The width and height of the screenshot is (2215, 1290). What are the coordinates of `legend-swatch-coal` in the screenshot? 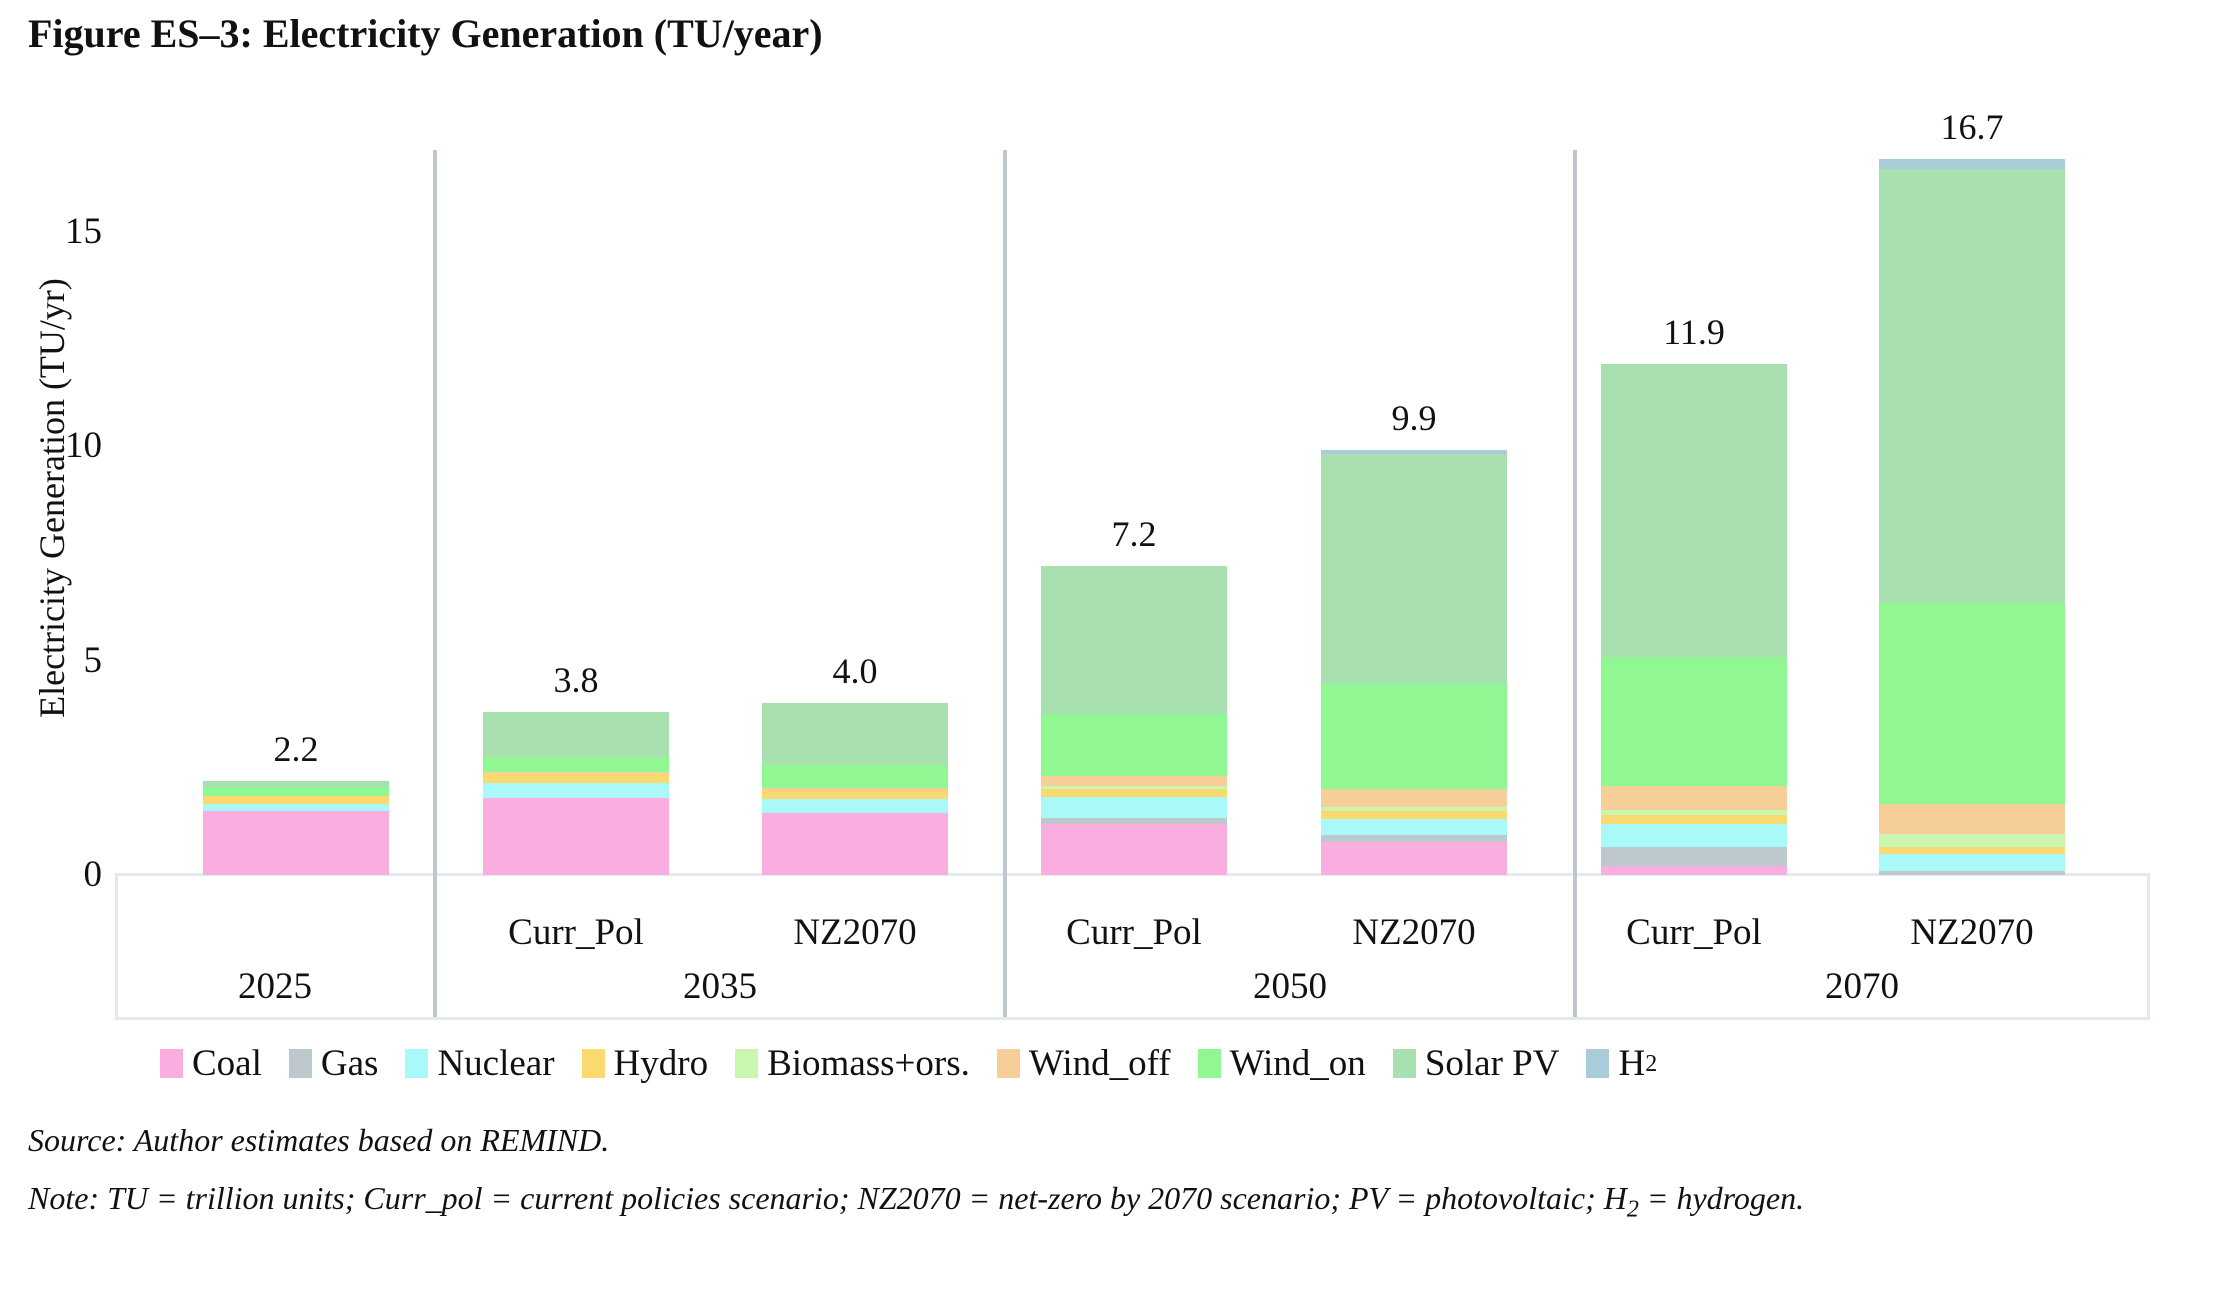 It's located at (171, 1063).